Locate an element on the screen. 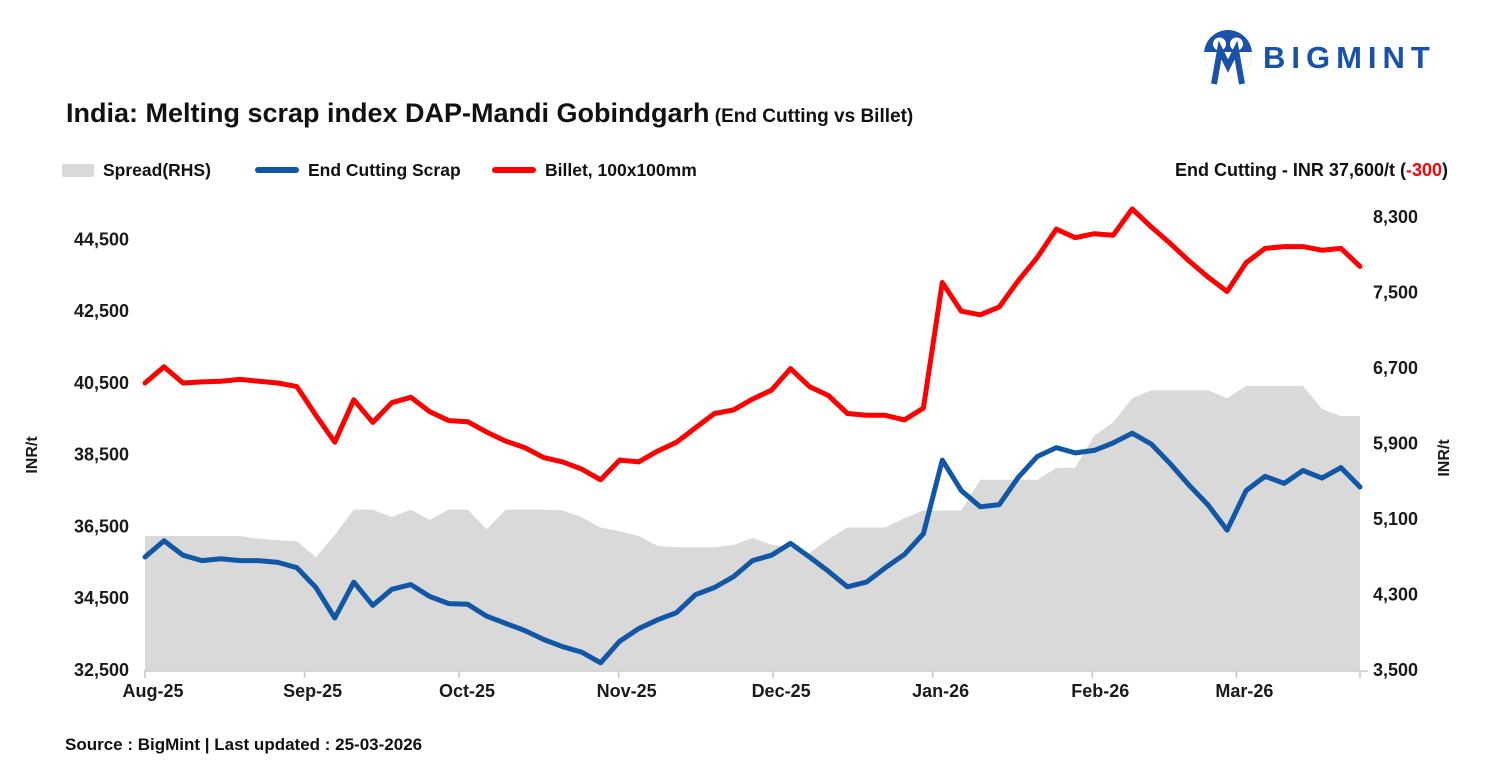 The height and width of the screenshot is (777, 1490). latest-price-annotation: End Cutting - INR 37,600/t (-300) is located at coordinates (1311, 170).